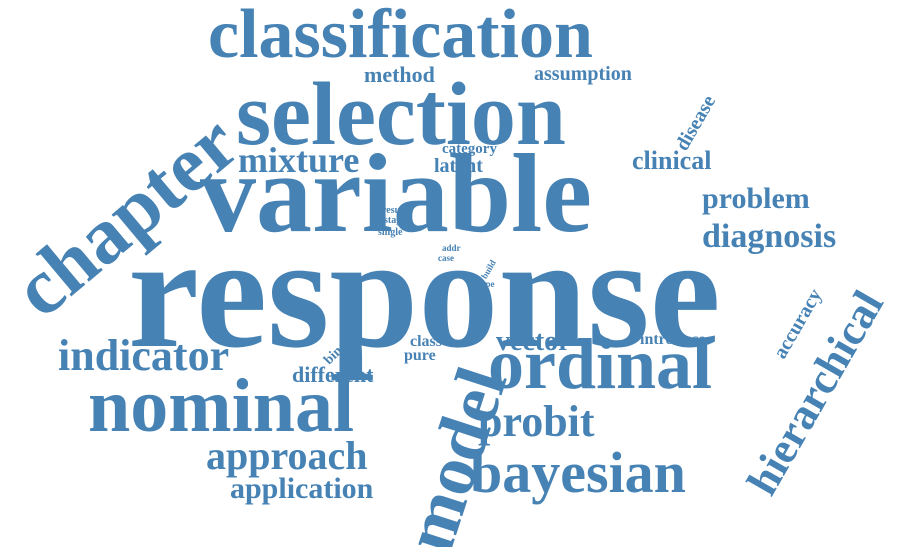 This screenshot has width=900, height=547. What do you see at coordinates (769, 236) in the screenshot?
I see `word-diagnosis: diagnosis` at bounding box center [769, 236].